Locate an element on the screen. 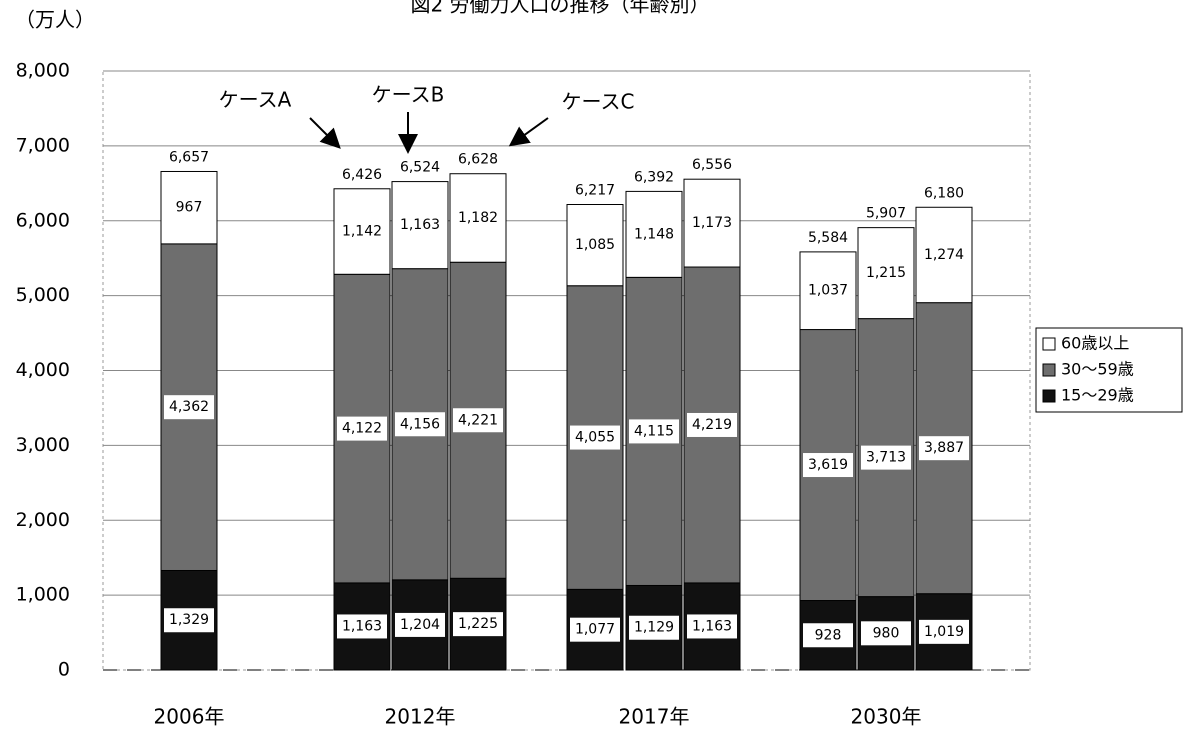  value-label: 1,215 is located at coordinates (886, 273).